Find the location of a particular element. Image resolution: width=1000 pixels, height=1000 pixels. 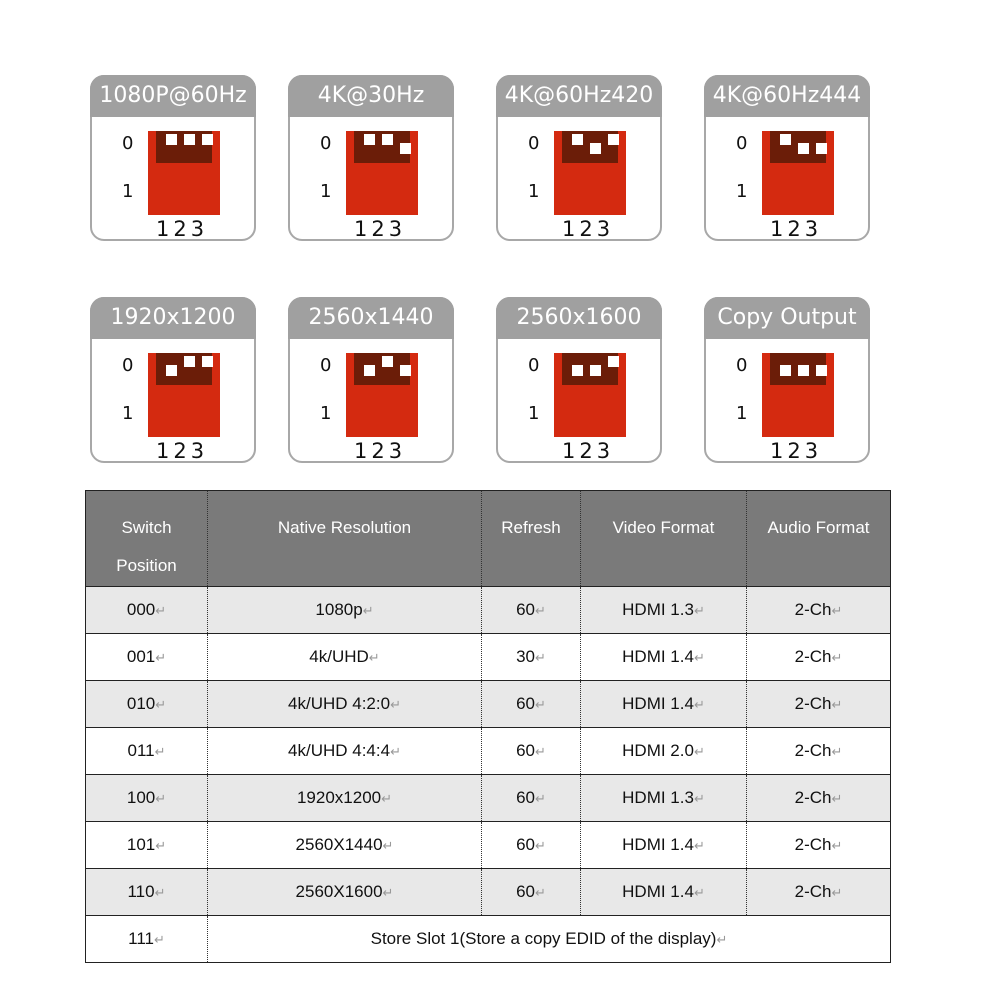

table-row: 100↵ 1920x1200↵ 60↵ HDMI 1.3↵ 2-Ch↵ is located at coordinates (488, 798).